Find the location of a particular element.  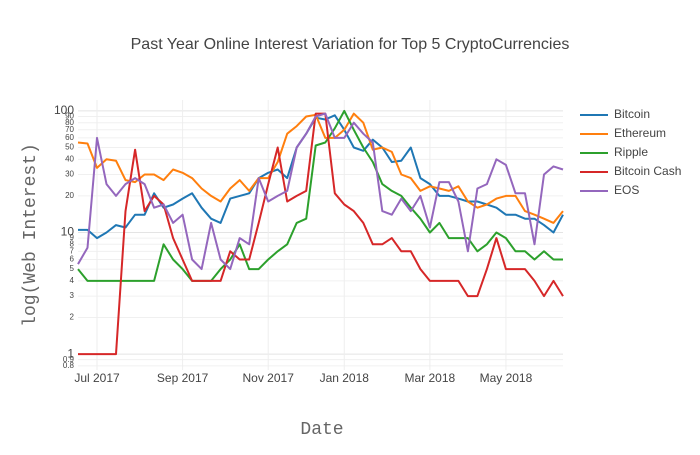

y-tick-label: 50 is located at coordinates (69, 147).